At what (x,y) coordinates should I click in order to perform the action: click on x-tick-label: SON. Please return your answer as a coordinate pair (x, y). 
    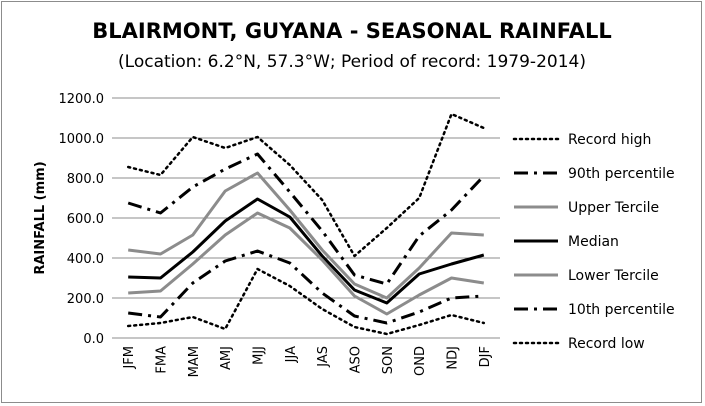
    Looking at the image, I should click on (388, 360).